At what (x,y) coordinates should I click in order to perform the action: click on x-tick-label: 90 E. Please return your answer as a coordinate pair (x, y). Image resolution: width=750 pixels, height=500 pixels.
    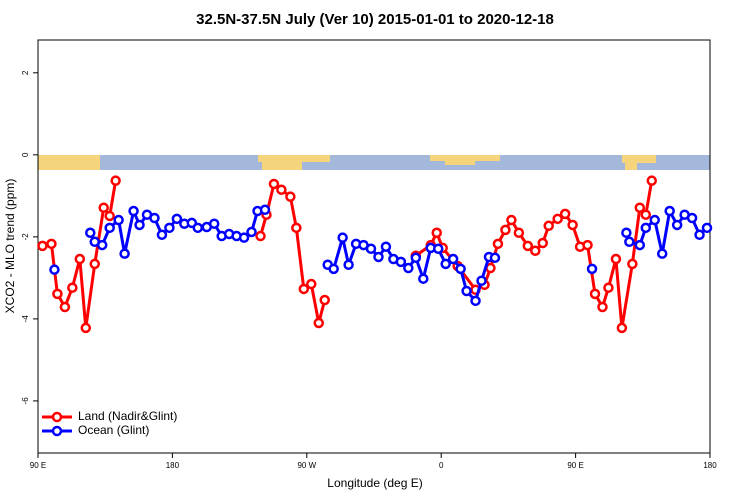
    Looking at the image, I should click on (575, 465).